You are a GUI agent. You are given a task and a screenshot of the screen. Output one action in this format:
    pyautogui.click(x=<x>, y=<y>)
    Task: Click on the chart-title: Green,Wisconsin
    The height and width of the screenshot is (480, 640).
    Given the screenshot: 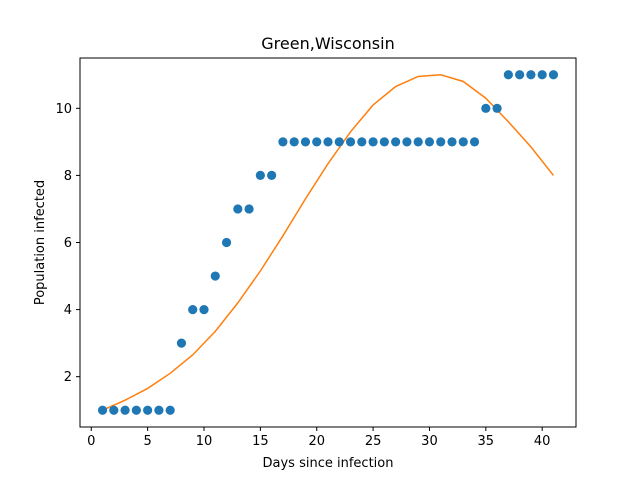 What is the action you would take?
    pyautogui.click(x=327, y=43)
    